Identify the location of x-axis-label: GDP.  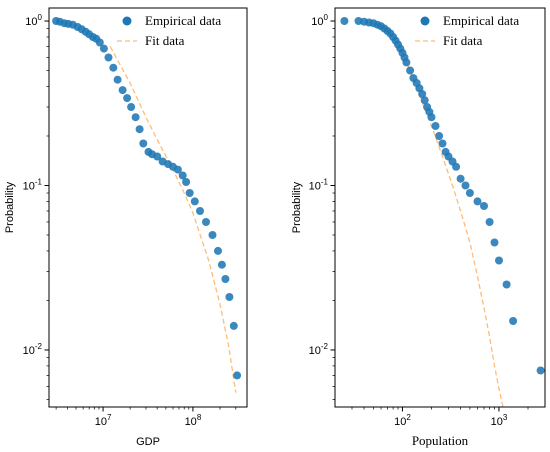
(148, 442).